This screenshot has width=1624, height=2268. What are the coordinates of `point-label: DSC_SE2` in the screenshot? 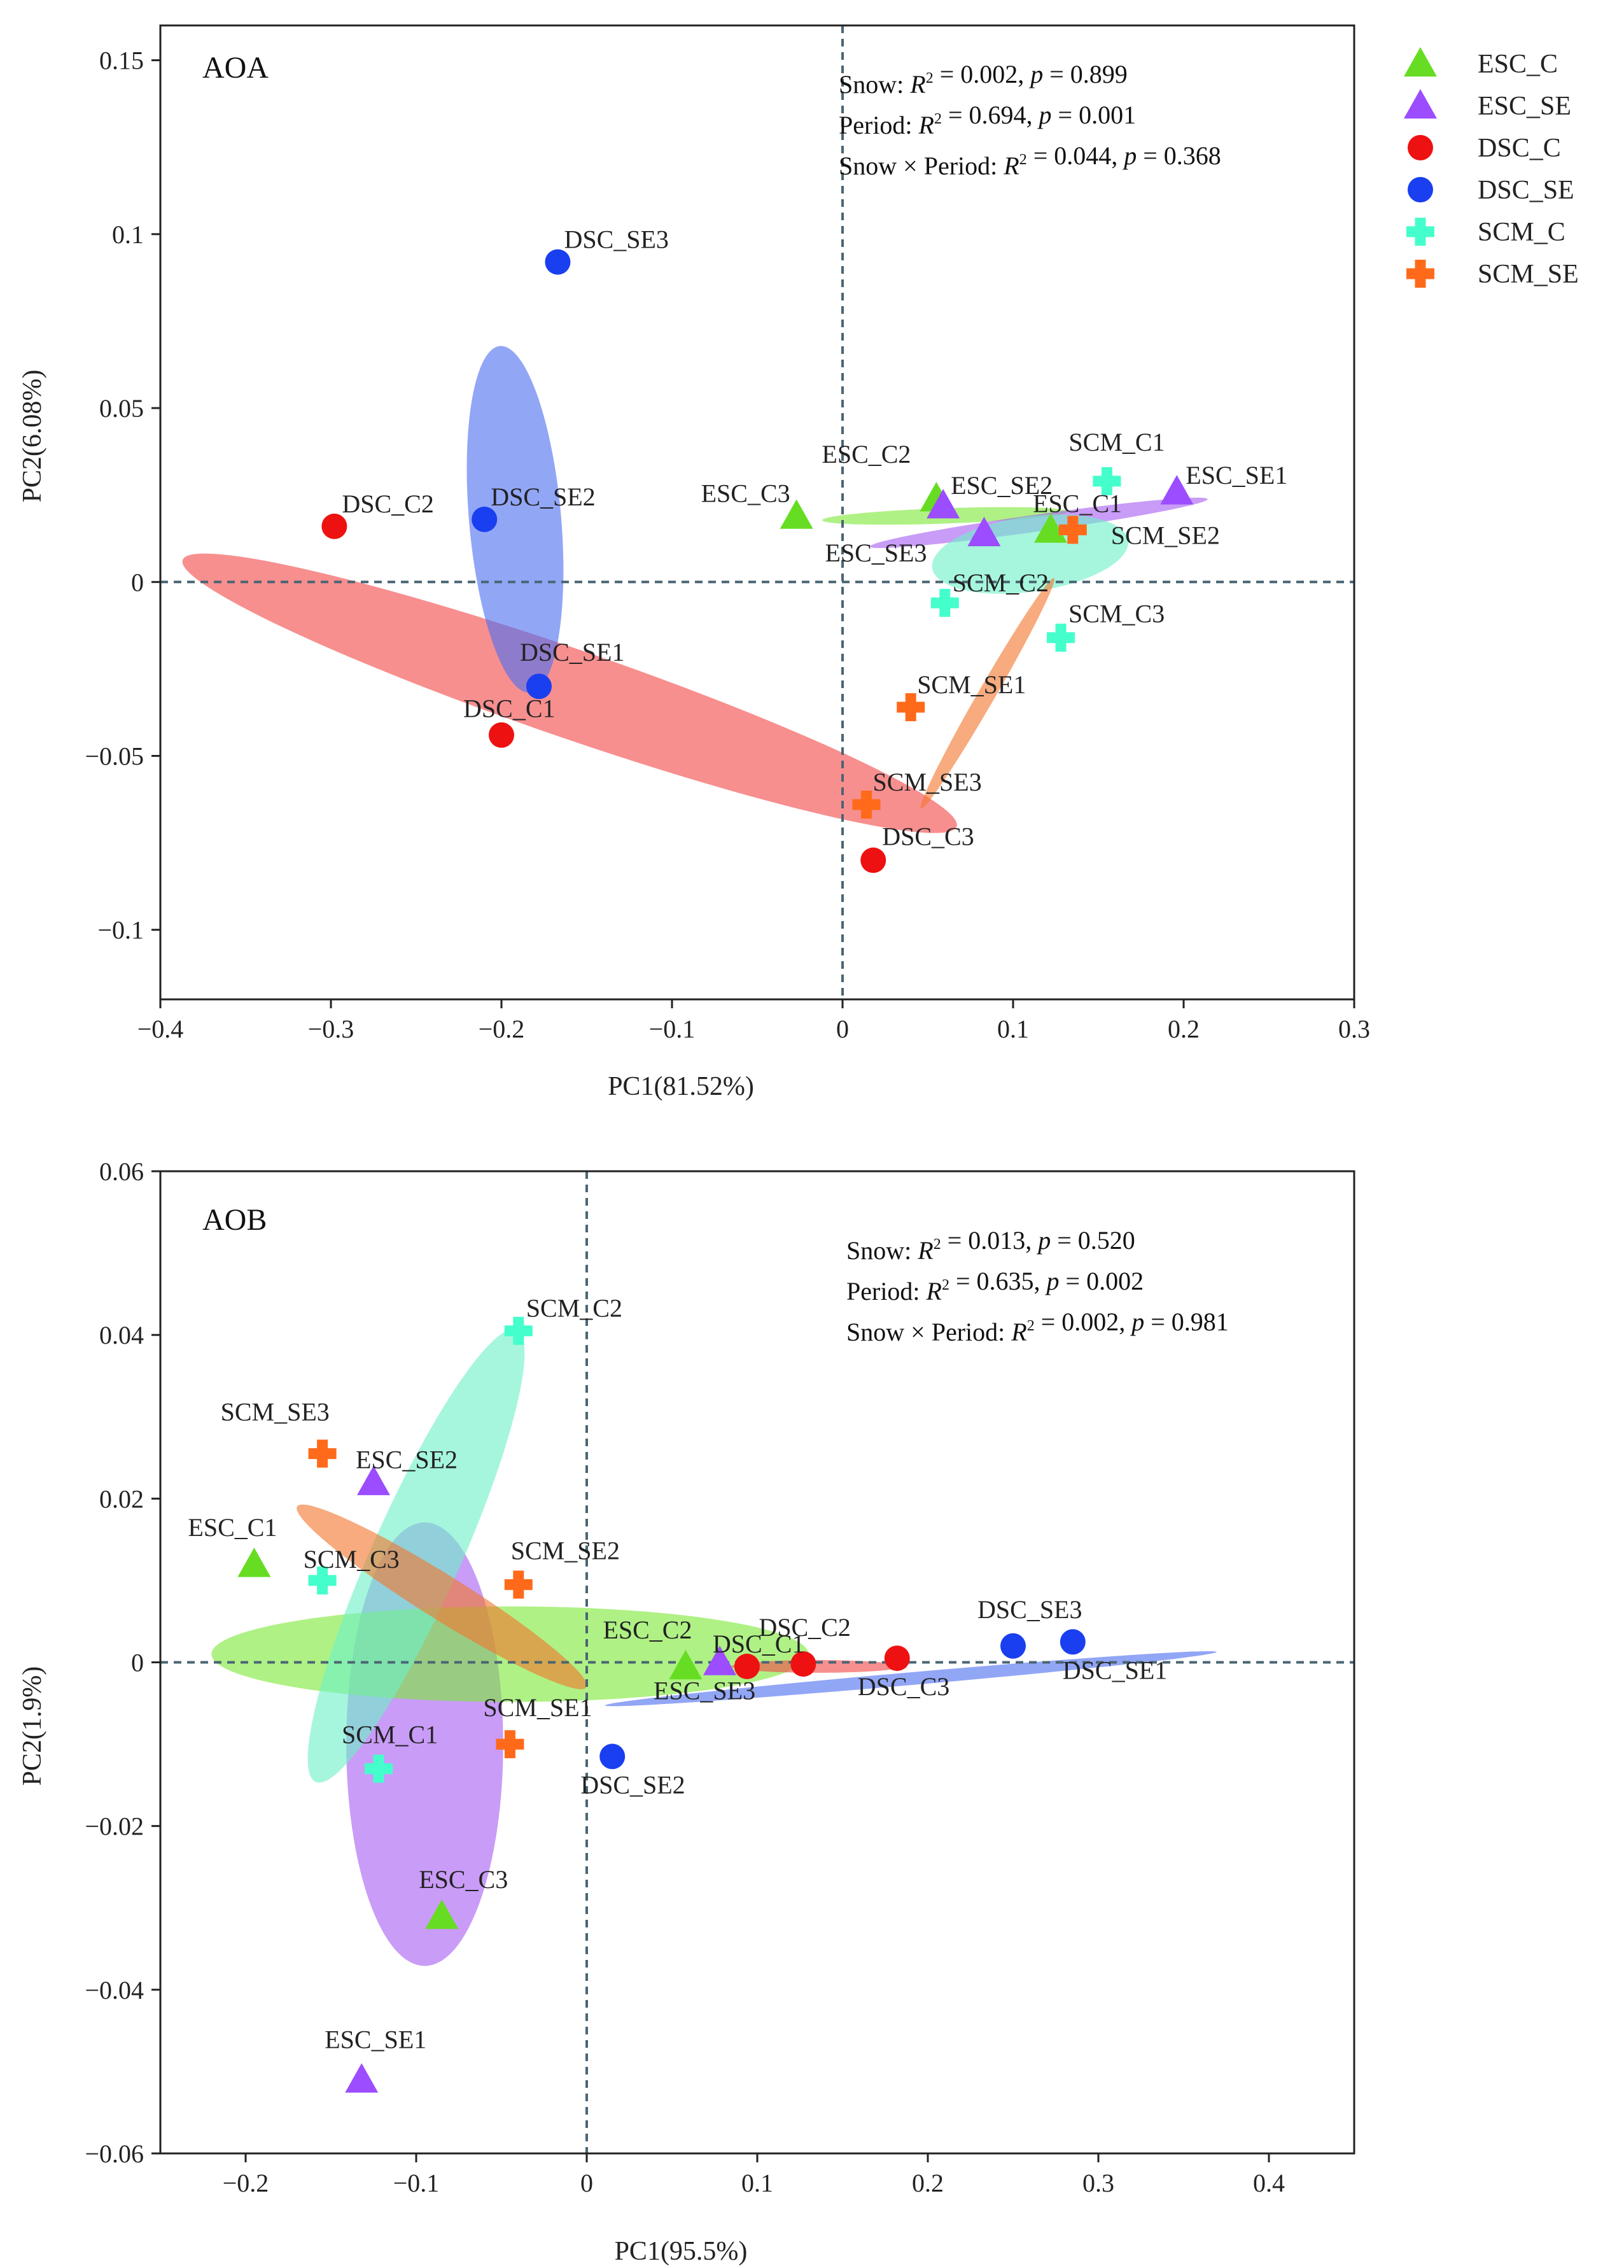 It's located at (543, 497).